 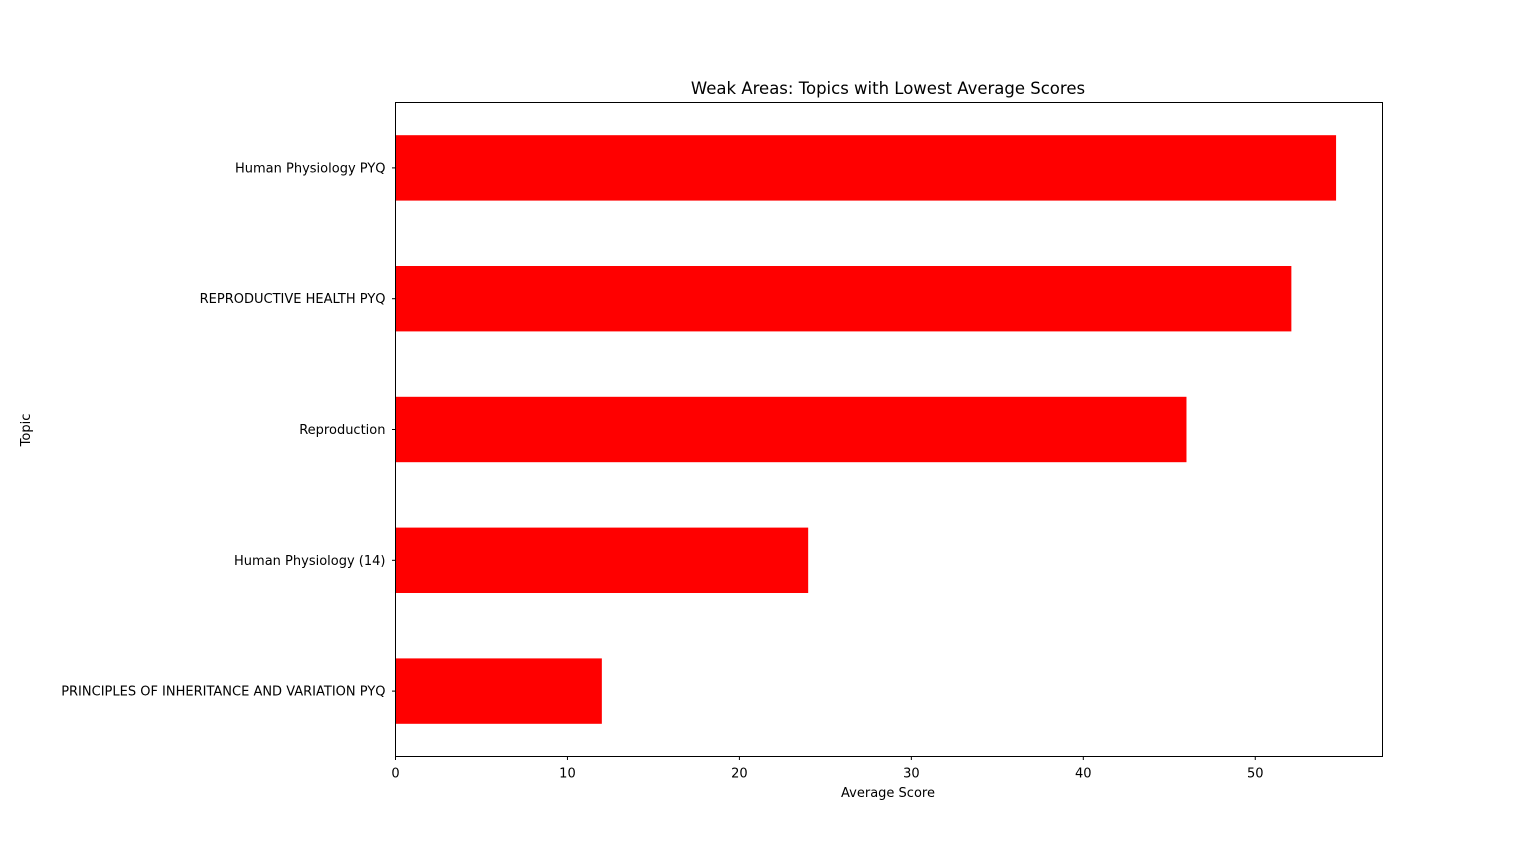 What do you see at coordinates (1255, 774) in the screenshot?
I see `x-tick-label: 50` at bounding box center [1255, 774].